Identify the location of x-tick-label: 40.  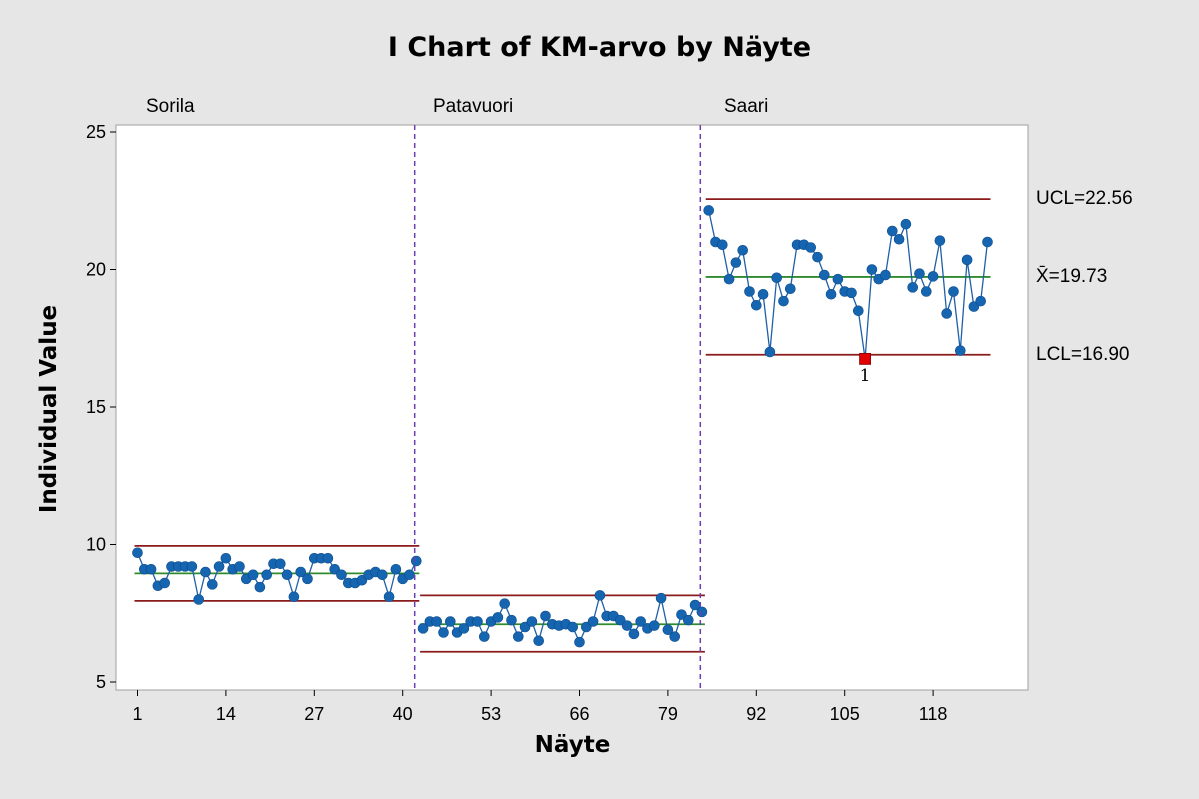
(403, 714).